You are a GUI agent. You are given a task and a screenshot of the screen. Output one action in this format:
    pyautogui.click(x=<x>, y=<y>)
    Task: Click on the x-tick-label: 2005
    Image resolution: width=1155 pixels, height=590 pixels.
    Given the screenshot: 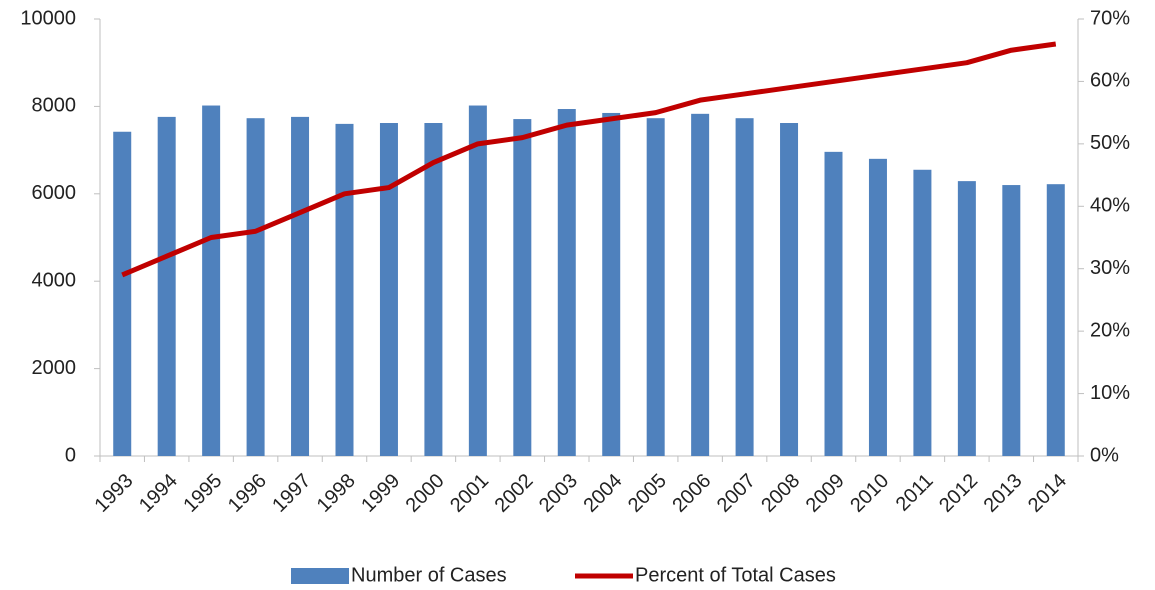 What is the action you would take?
    pyautogui.click(x=647, y=493)
    